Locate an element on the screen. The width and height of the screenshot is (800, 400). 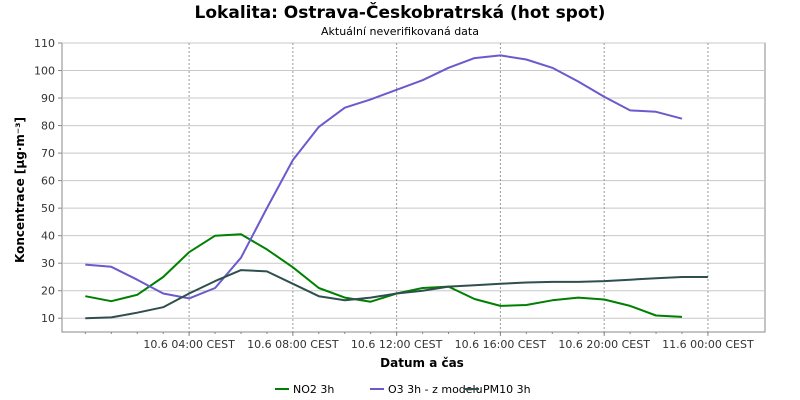
legend-label: PM10 3h is located at coordinates (507, 389).